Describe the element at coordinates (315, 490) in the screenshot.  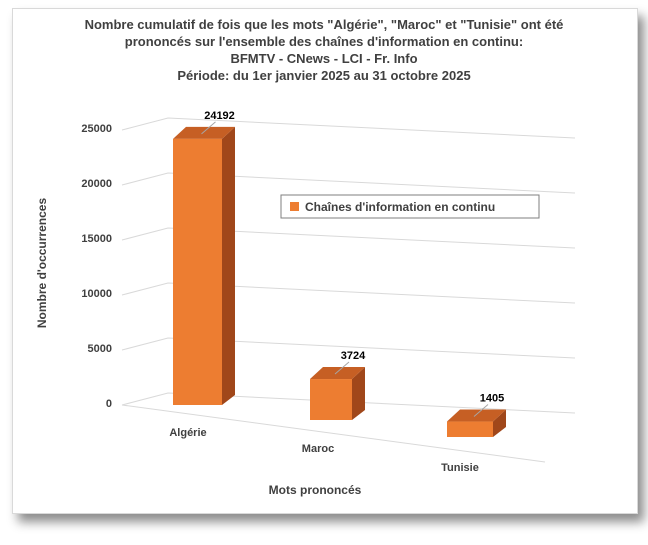
I see `x-axis-title: Mots prononcés` at that location.